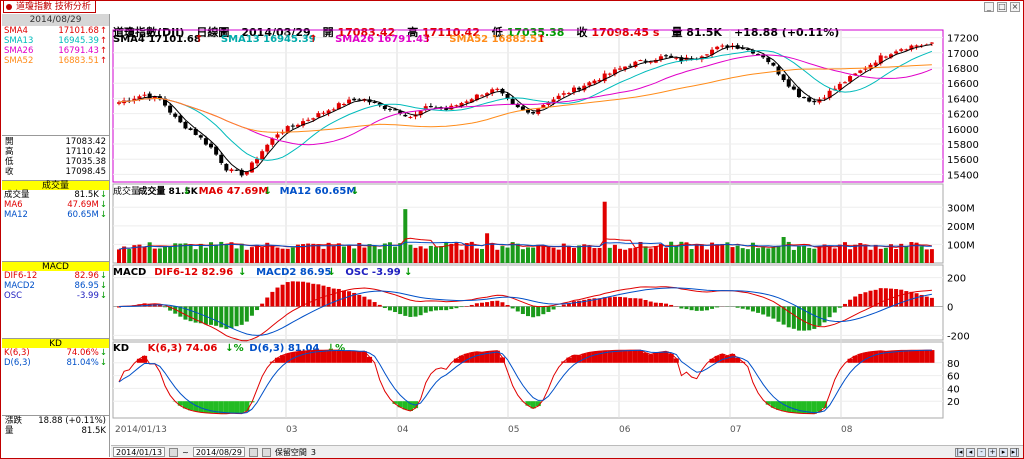 The height and width of the screenshot is (459, 1024). Describe the element at coordinates (950, 308) in the screenshot. I see `macd-y-tick: 0` at that location.